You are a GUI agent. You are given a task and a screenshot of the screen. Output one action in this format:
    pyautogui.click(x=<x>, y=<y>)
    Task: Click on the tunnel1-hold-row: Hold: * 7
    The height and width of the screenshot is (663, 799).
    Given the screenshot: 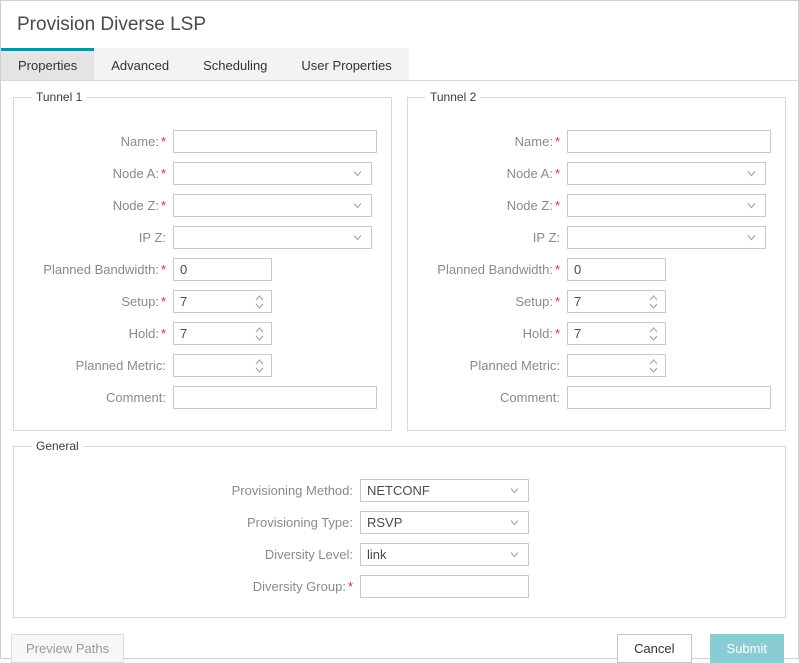 What is the action you would take?
    pyautogui.click(x=202, y=333)
    